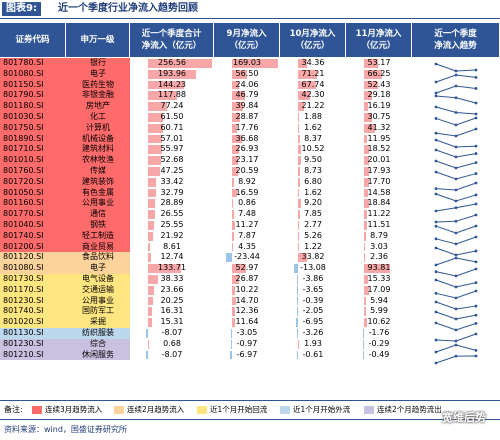 This screenshot has height=440, width=500. What do you see at coordinates (172, 344) in the screenshot?
I see `value-total: 0.68` at bounding box center [172, 344].